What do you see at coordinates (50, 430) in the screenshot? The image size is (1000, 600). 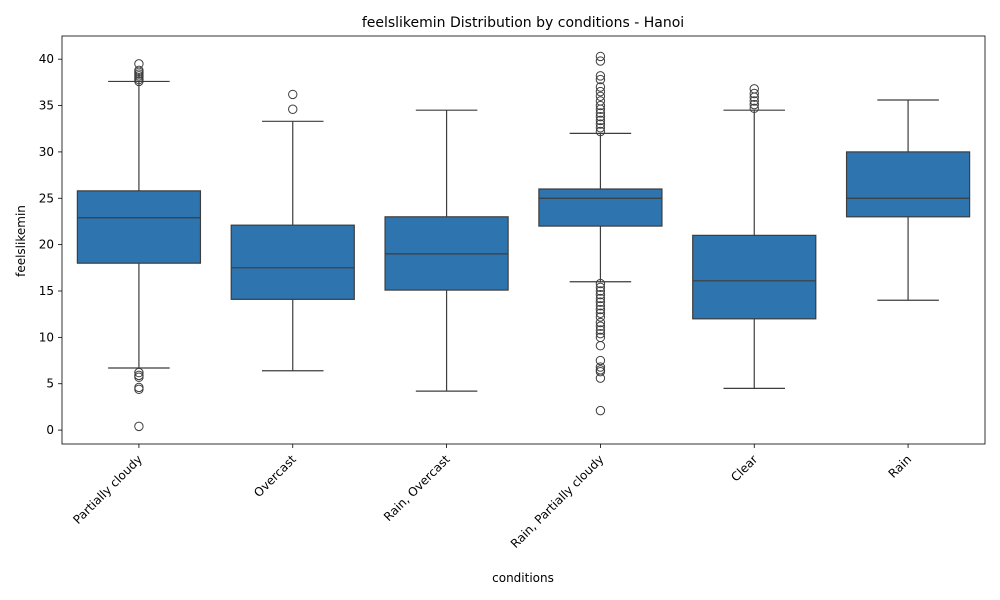 I see `y-tick-label: 0` at bounding box center [50, 430].